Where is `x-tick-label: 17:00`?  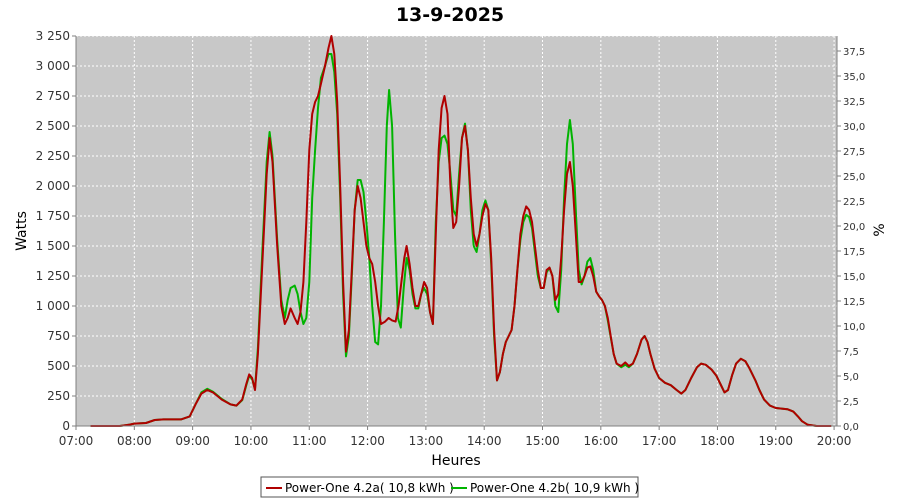 x-tick-label: 17:00 is located at coordinates (659, 441).